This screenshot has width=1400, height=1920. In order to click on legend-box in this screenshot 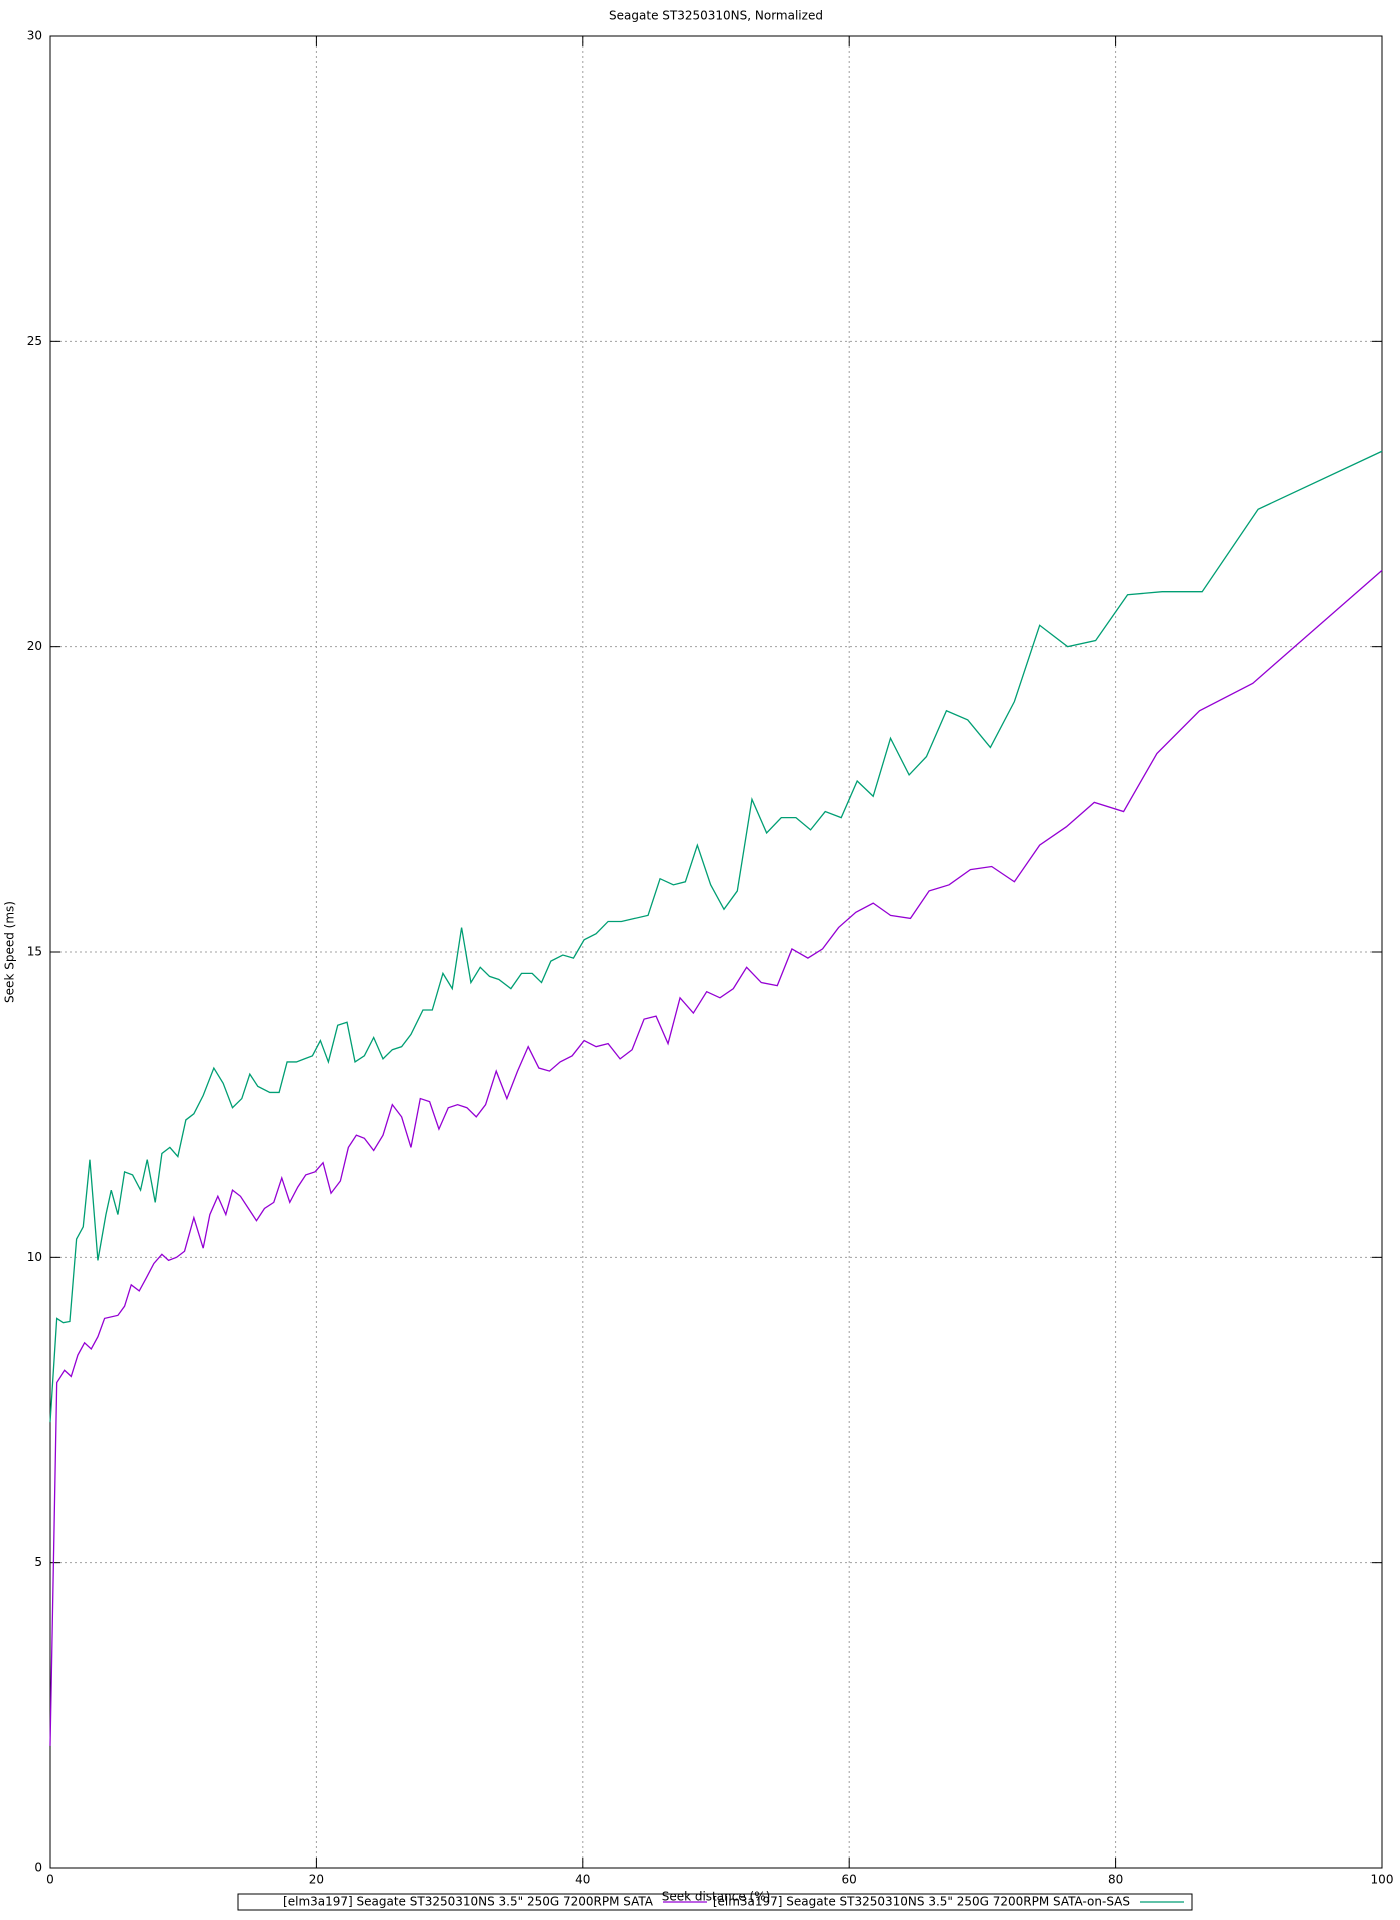, I will do `click(715, 1902)`.